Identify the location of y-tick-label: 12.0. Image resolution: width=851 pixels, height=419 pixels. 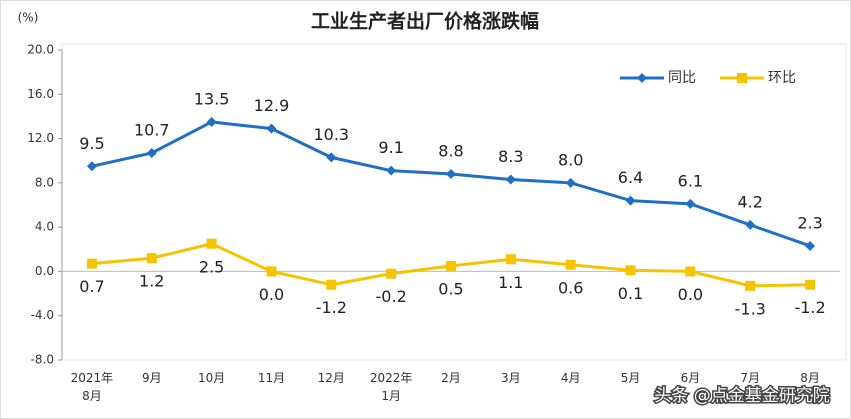
(40, 138).